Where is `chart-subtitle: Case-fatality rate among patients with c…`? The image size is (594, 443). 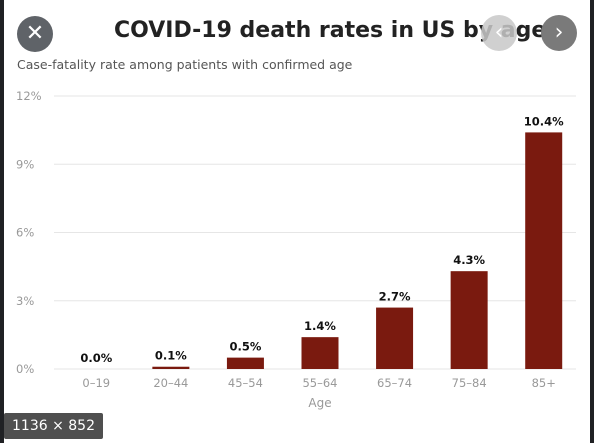 chart-subtitle: Case-fatality rate among patients with c… is located at coordinates (185, 64).